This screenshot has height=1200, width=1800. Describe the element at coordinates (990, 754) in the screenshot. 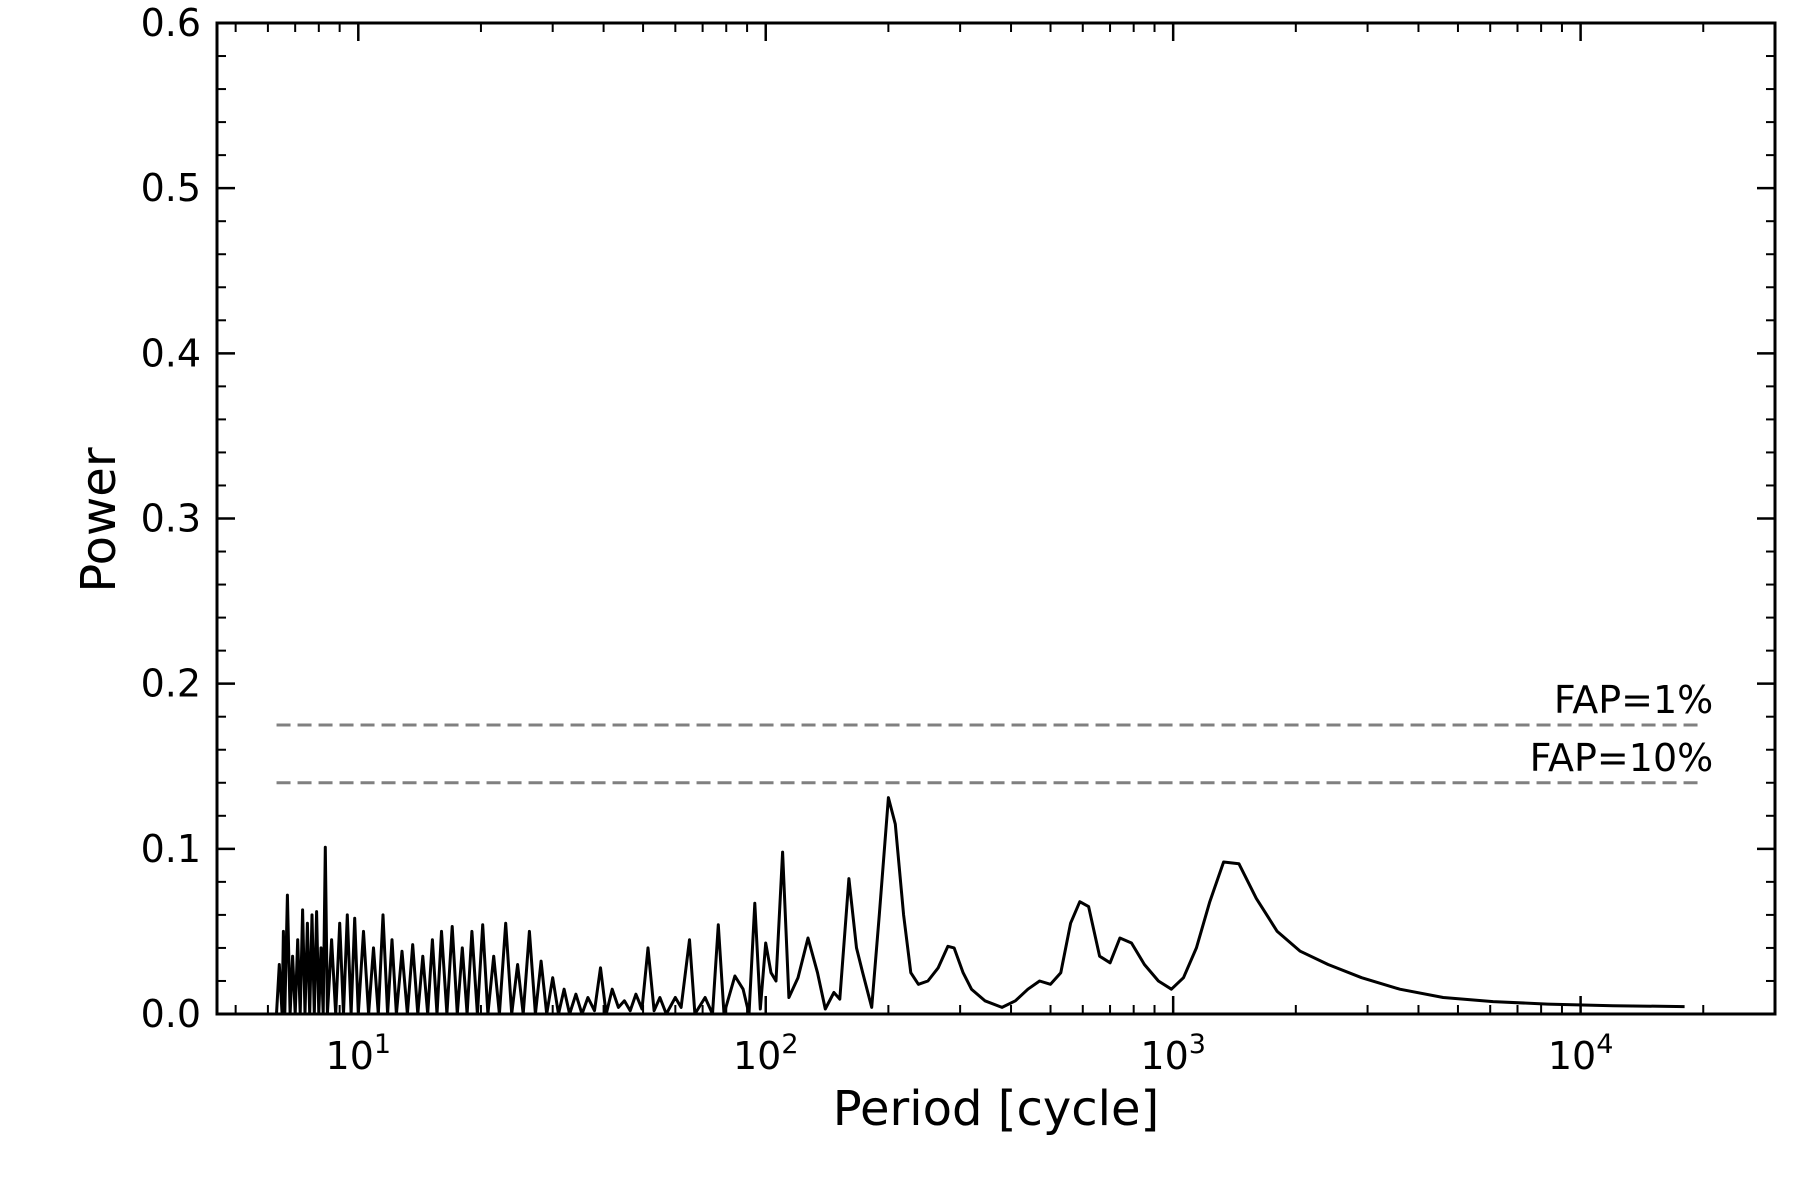

I see `fap-threshold-lines` at that location.